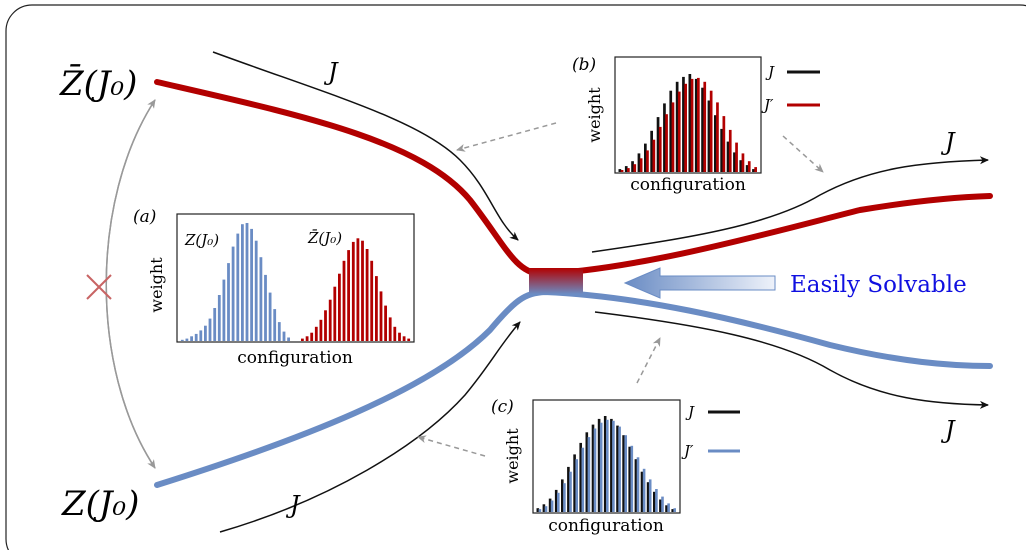 Image resolution: width=1026 pixels, height=550 pixels. What do you see at coordinates (100, 504) in the screenshot?
I see `z-bottom-label: Z(J₀)` at bounding box center [100, 504].